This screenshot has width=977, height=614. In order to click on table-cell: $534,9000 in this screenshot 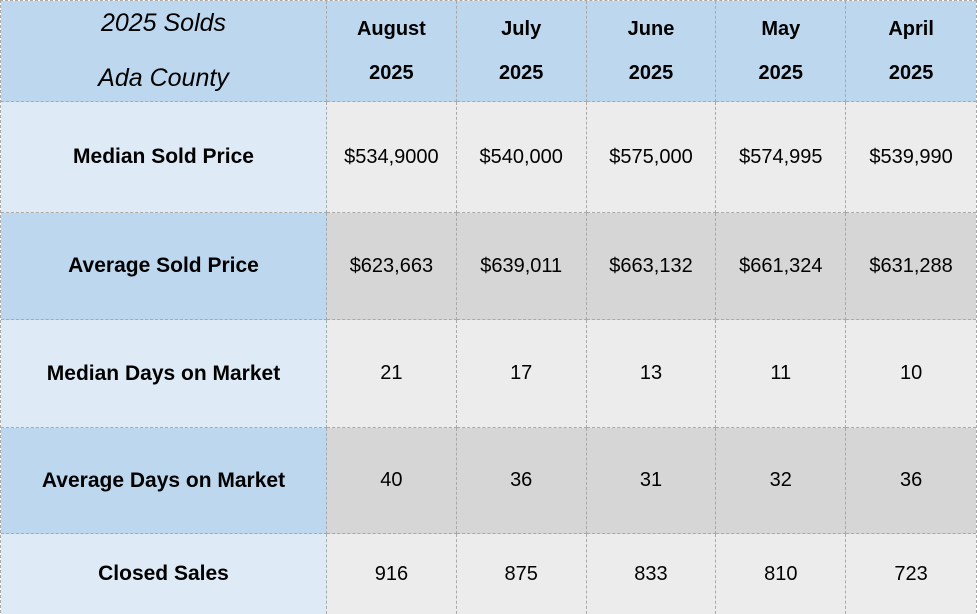, I will do `click(392, 157)`.